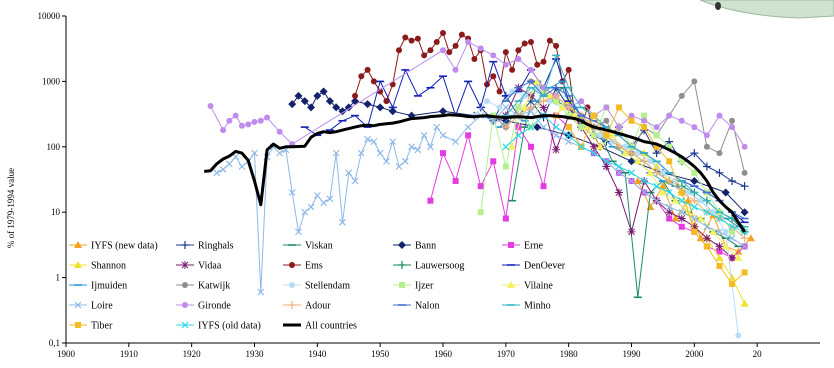 The height and width of the screenshot is (368, 834). I want to click on legend-label: Ringhals, so click(216, 246).